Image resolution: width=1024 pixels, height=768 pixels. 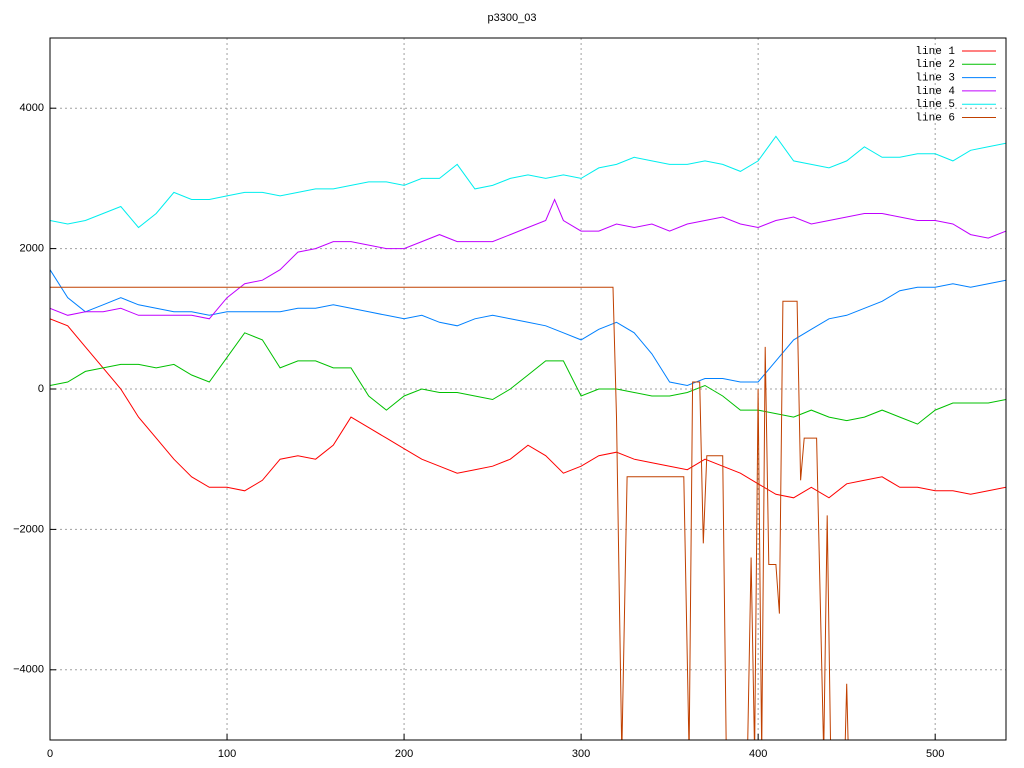 I want to click on legend-label: line 6, so click(x=935, y=118).